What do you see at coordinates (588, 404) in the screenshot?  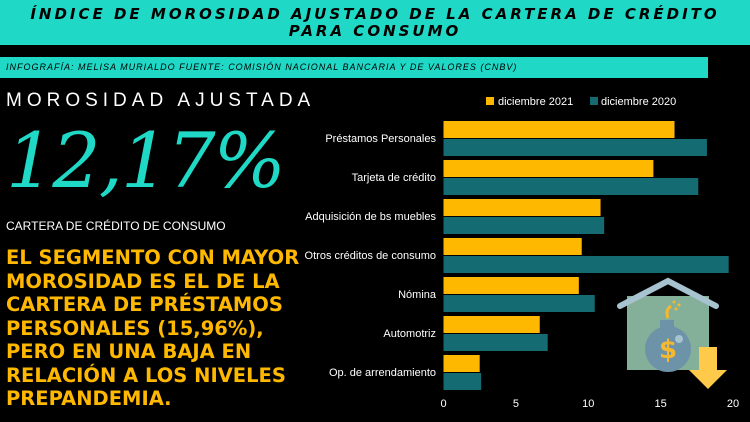 I see `x-tick-label: 10` at bounding box center [588, 404].